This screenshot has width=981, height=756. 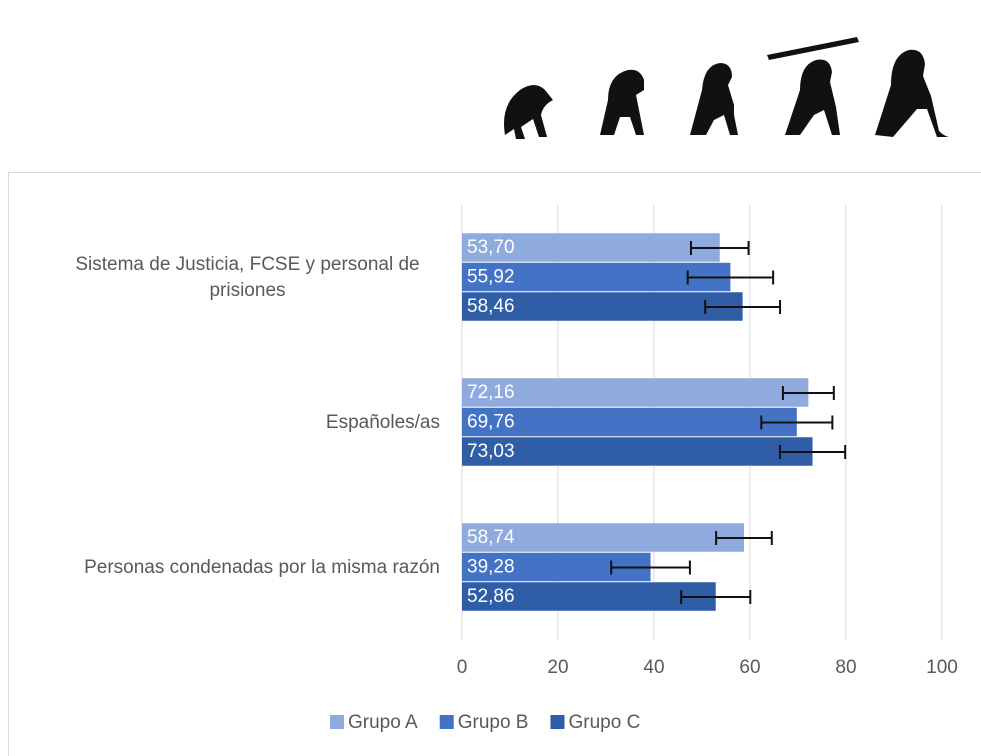 What do you see at coordinates (653, 667) in the screenshot?
I see `x-tick-label: 40` at bounding box center [653, 667].